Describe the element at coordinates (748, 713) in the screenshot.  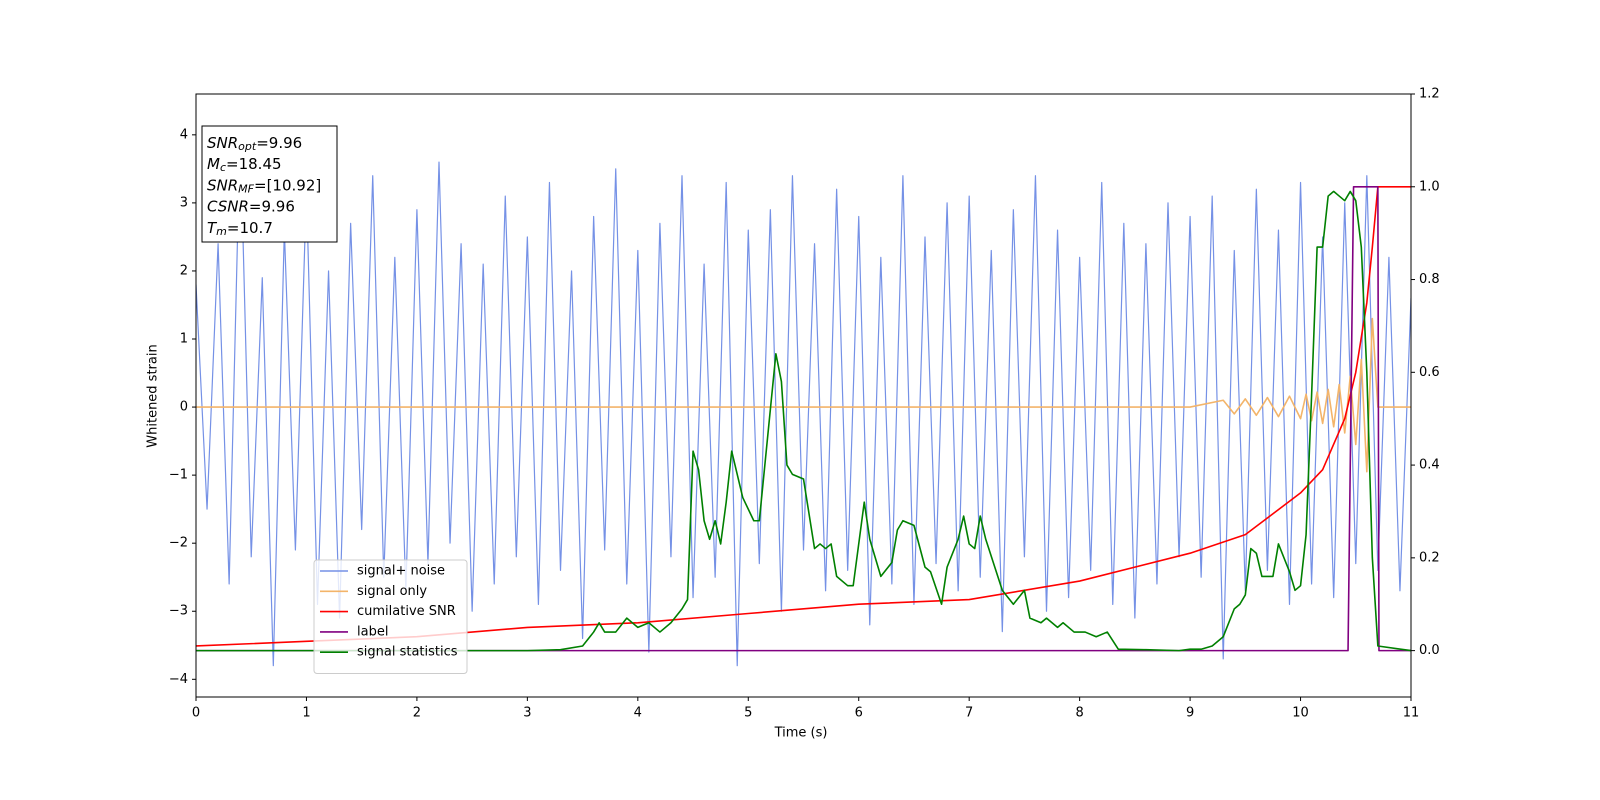
I see `x-tick-label: 5` at that location.